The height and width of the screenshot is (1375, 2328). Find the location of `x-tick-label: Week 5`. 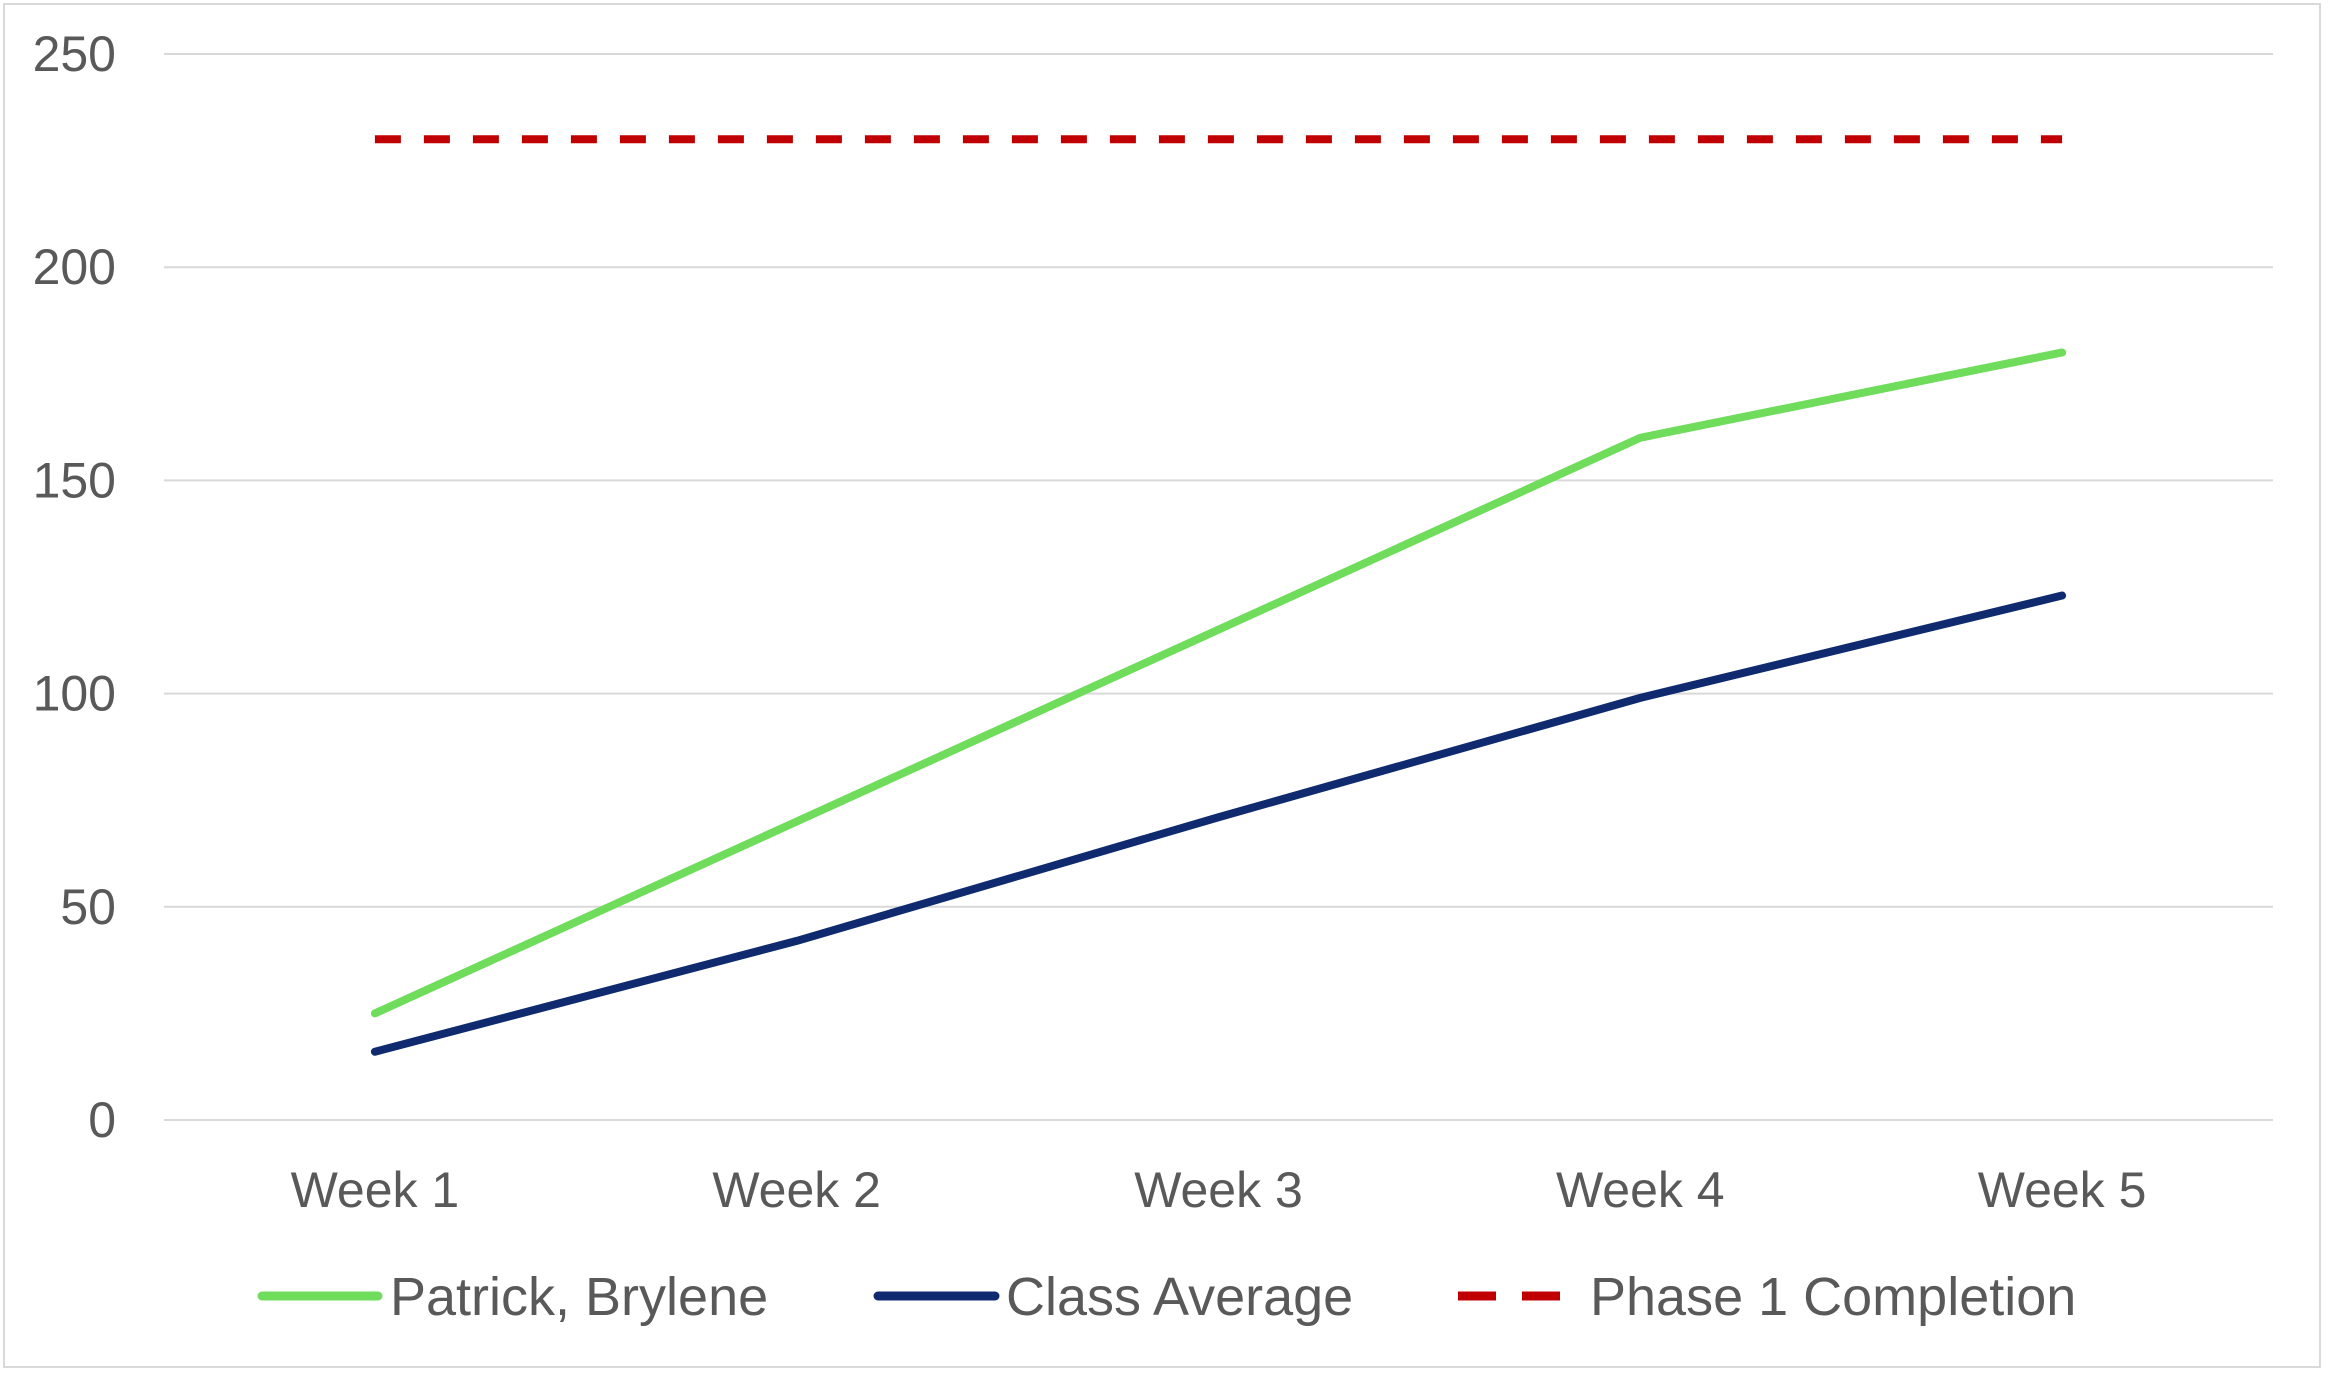

x-tick-label: Week 5 is located at coordinates (2062, 1190).